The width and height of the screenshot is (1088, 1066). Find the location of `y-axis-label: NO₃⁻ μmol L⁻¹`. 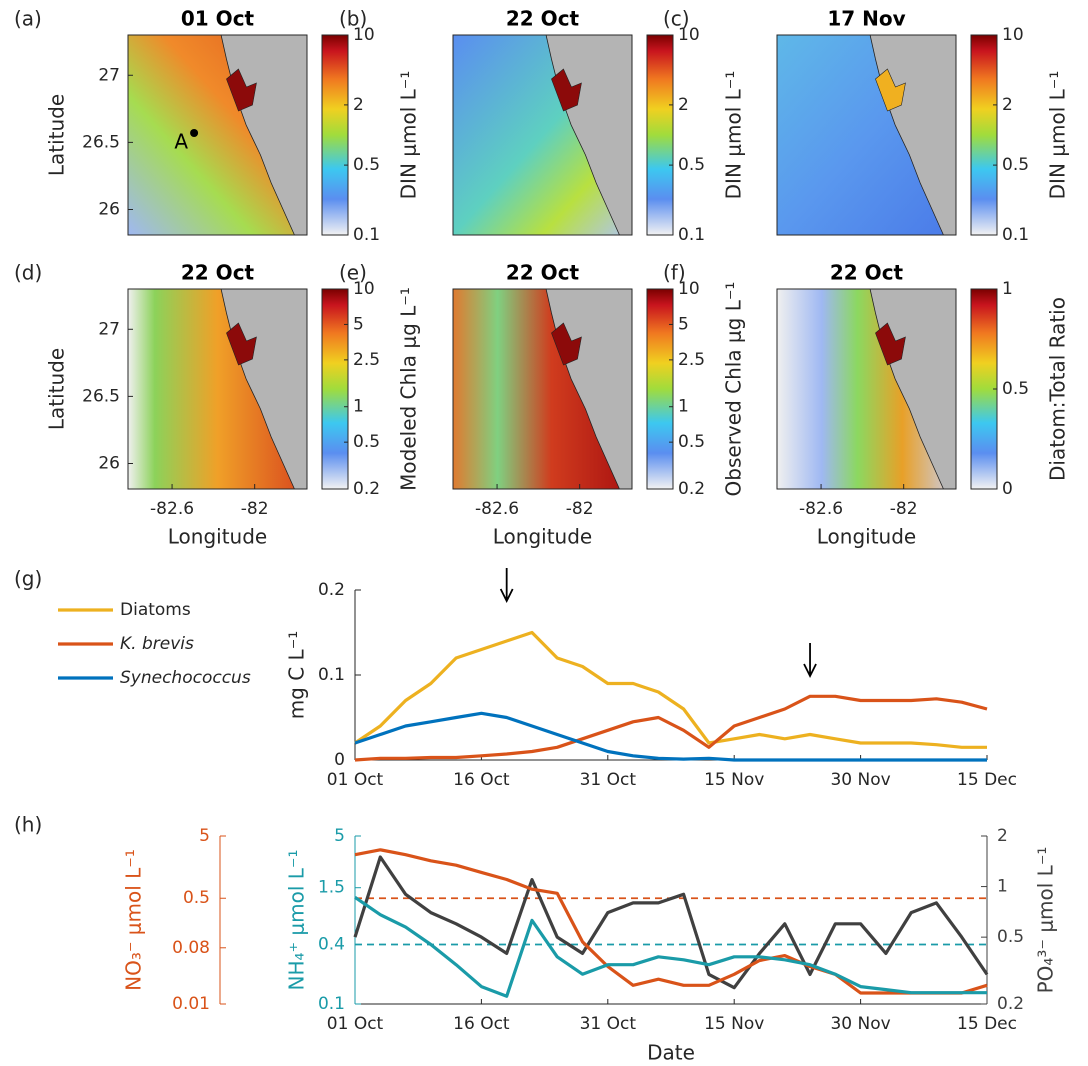

y-axis-label: NO₃⁻ μmol L⁻¹ is located at coordinates (134, 920).